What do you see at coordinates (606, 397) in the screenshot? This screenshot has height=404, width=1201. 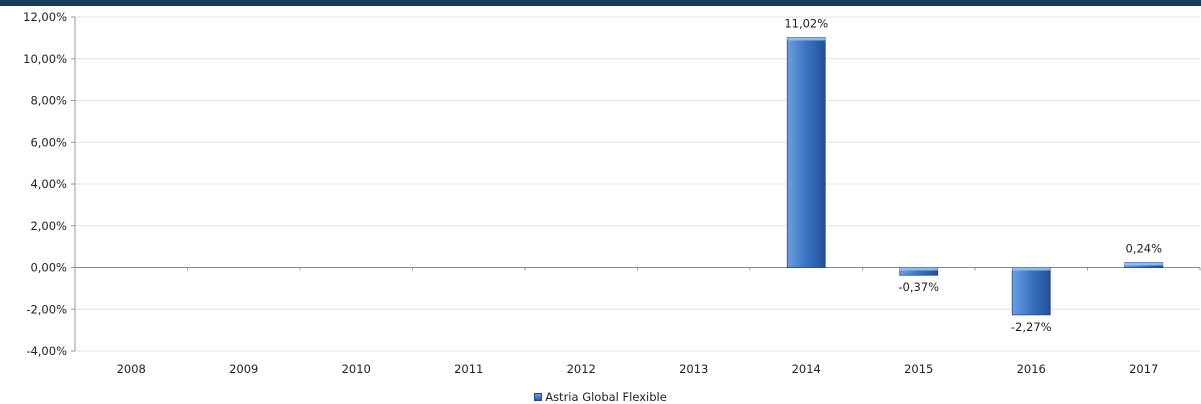 I see `legend-label: Astria Global Flexible` at bounding box center [606, 397].